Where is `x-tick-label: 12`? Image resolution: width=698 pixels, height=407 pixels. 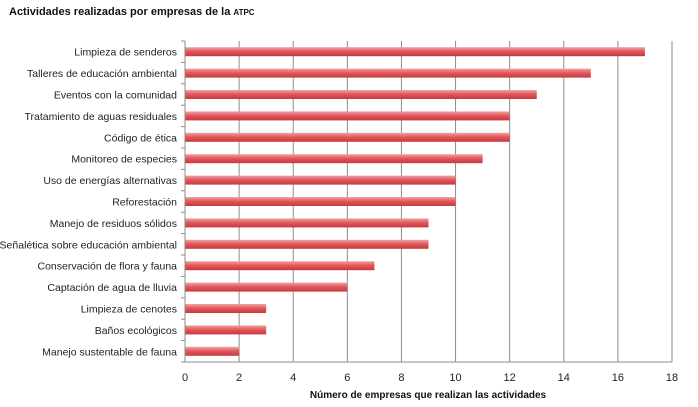
x-tick-label: 12 is located at coordinates (510, 378).